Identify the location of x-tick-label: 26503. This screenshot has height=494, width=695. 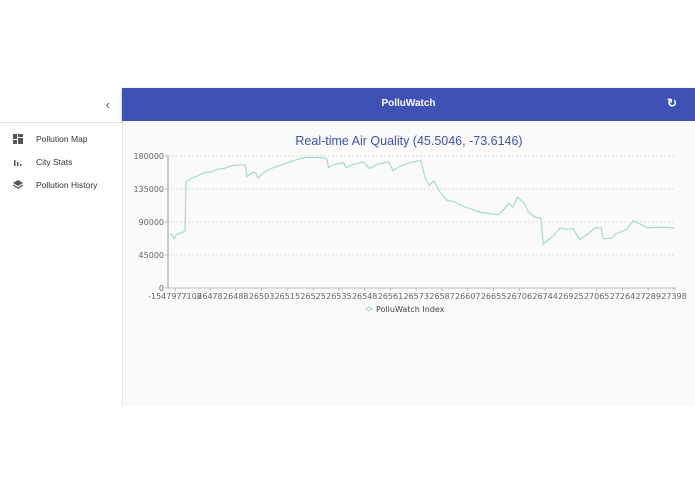
(261, 296).